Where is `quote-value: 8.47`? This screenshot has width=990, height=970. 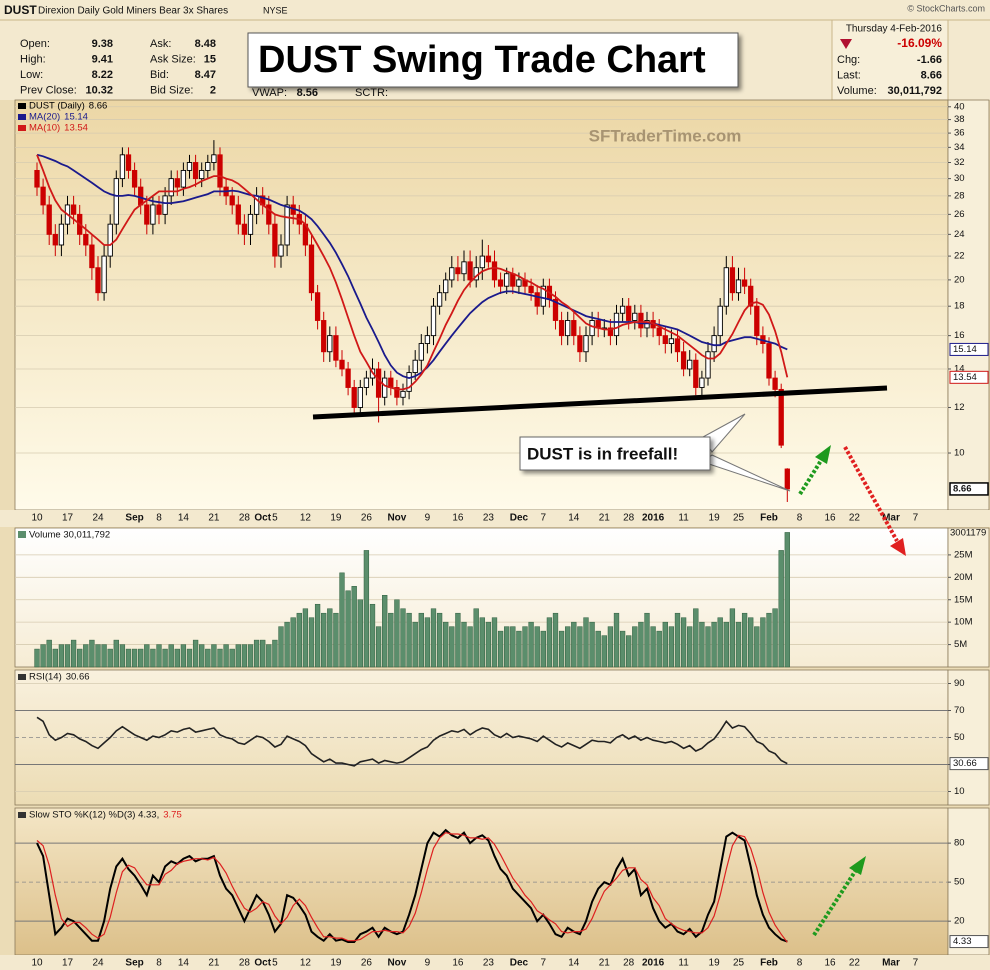
quote-value: 8.47 is located at coordinates (205, 75).